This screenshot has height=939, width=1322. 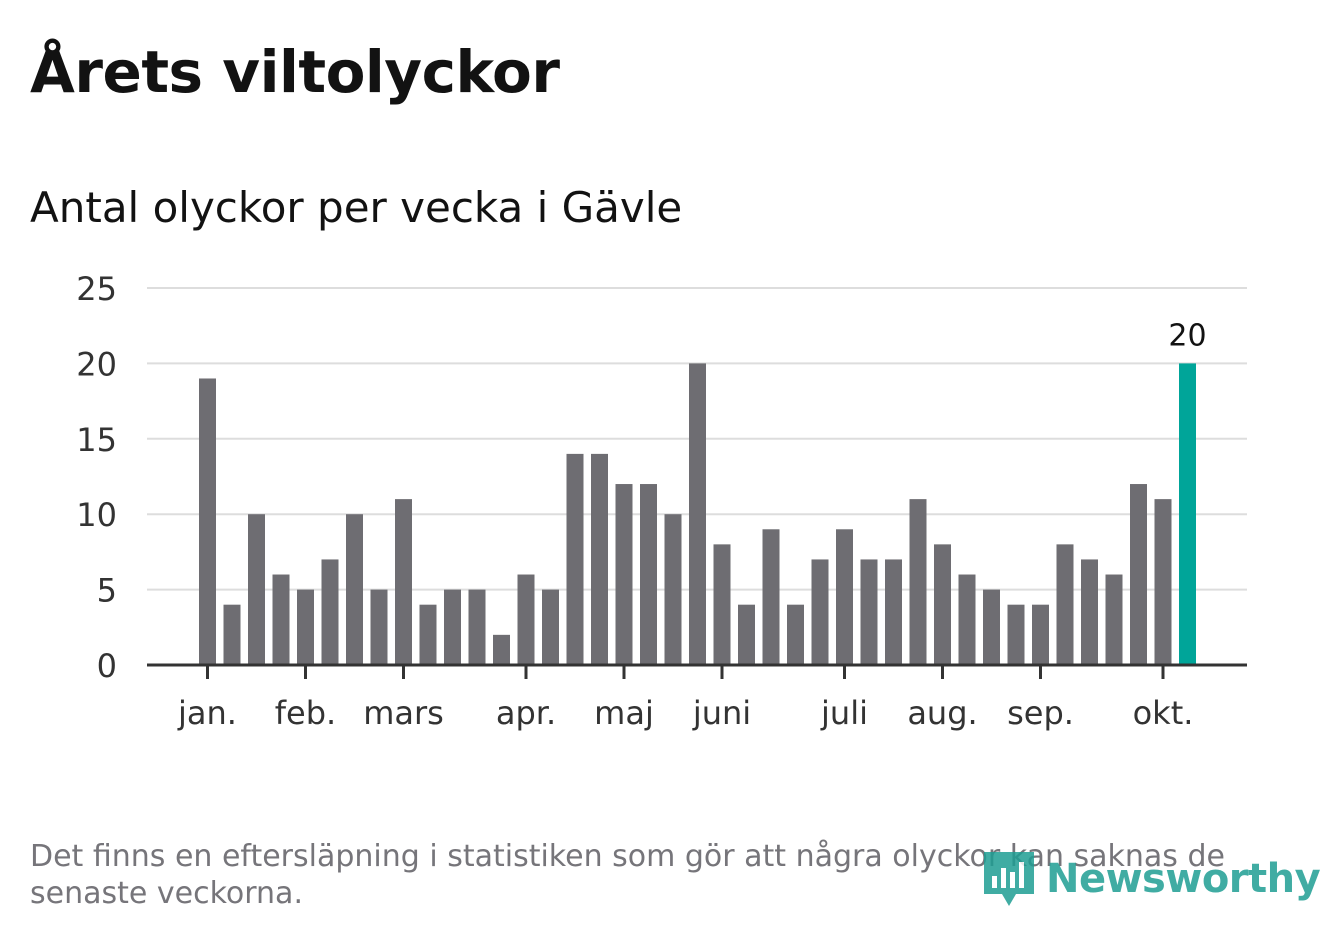 I want to click on month-label: juli, so click(x=844, y=713).